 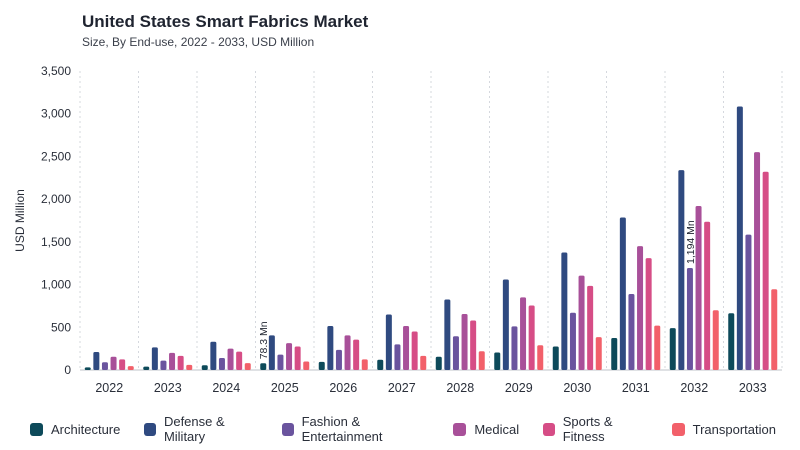 I want to click on chart-title: United States Smart Fabrics Market, so click(x=225, y=21).